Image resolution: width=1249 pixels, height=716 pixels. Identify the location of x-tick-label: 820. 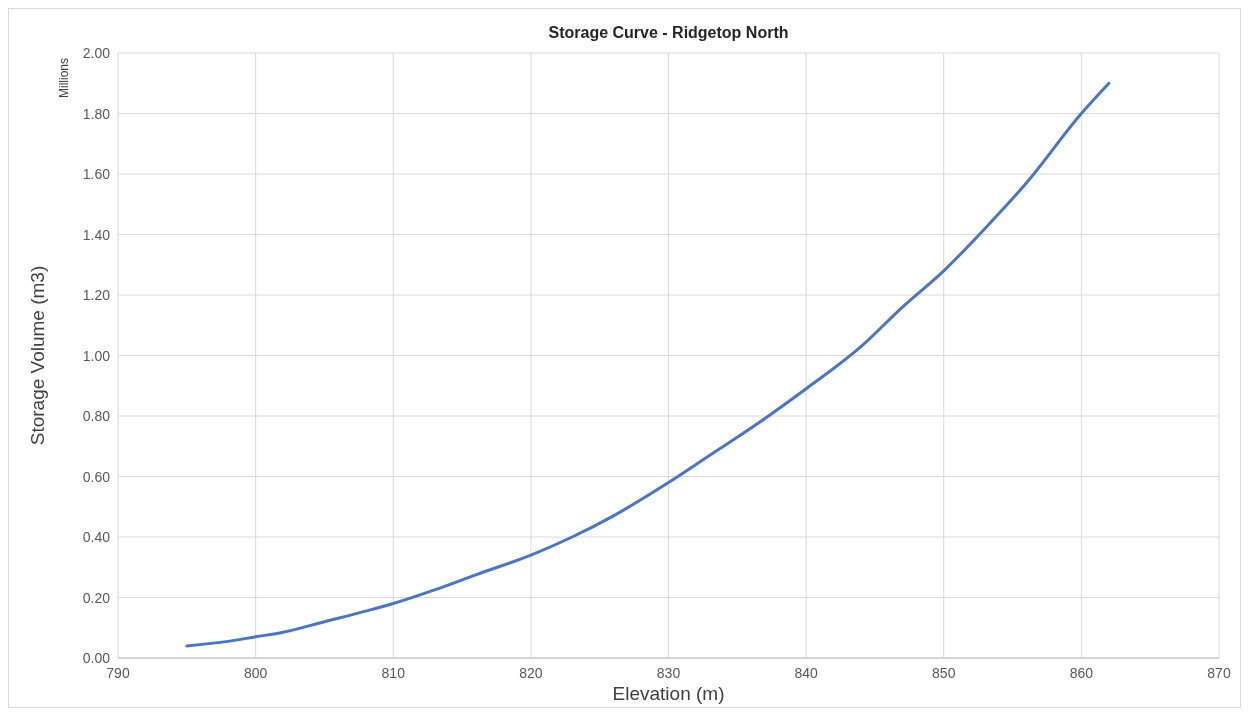
(531, 673).